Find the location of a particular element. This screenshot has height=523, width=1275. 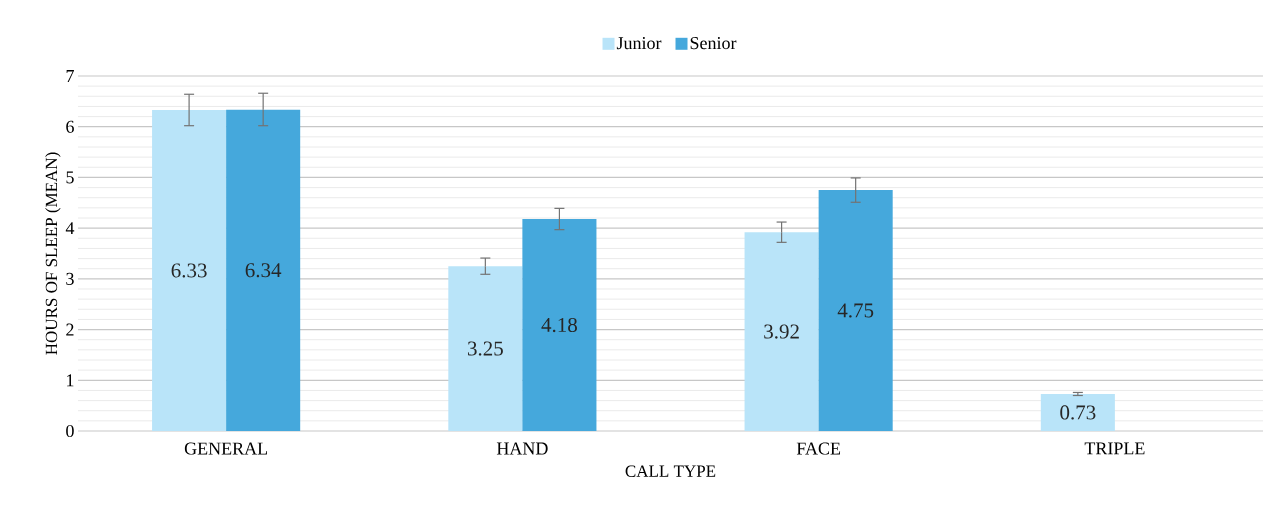

y-axis-title: HOURS OF SLEEP (MEAN) is located at coordinates (53, 253).